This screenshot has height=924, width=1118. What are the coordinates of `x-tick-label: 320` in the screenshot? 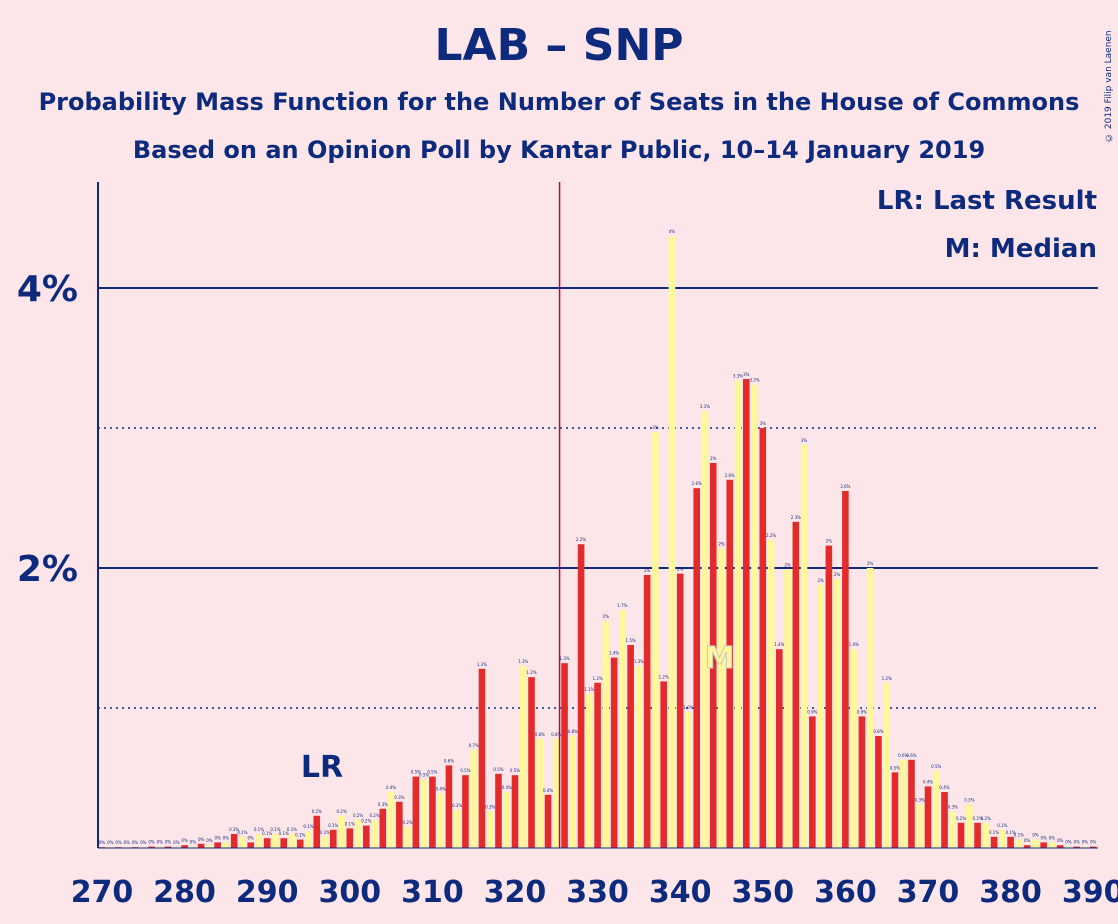 It's located at (515, 892).